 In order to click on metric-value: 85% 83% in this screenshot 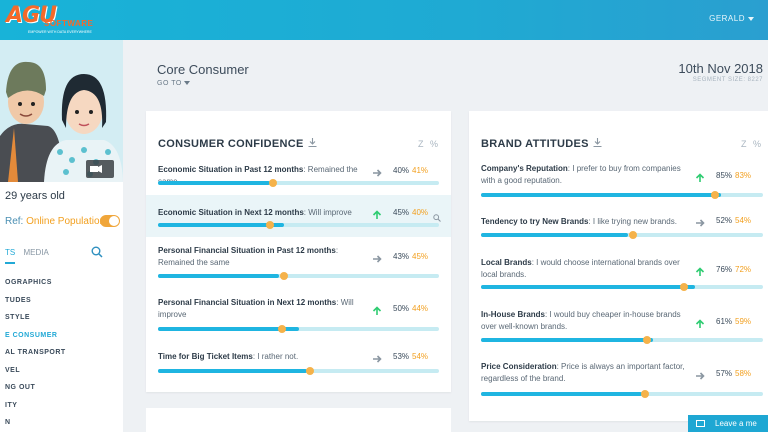, I will do `click(733, 175)`.